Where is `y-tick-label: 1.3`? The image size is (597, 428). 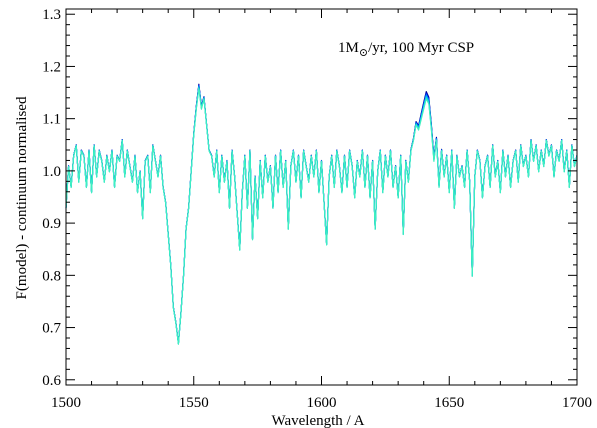
y-tick-label: 1.3 is located at coordinates (51, 15).